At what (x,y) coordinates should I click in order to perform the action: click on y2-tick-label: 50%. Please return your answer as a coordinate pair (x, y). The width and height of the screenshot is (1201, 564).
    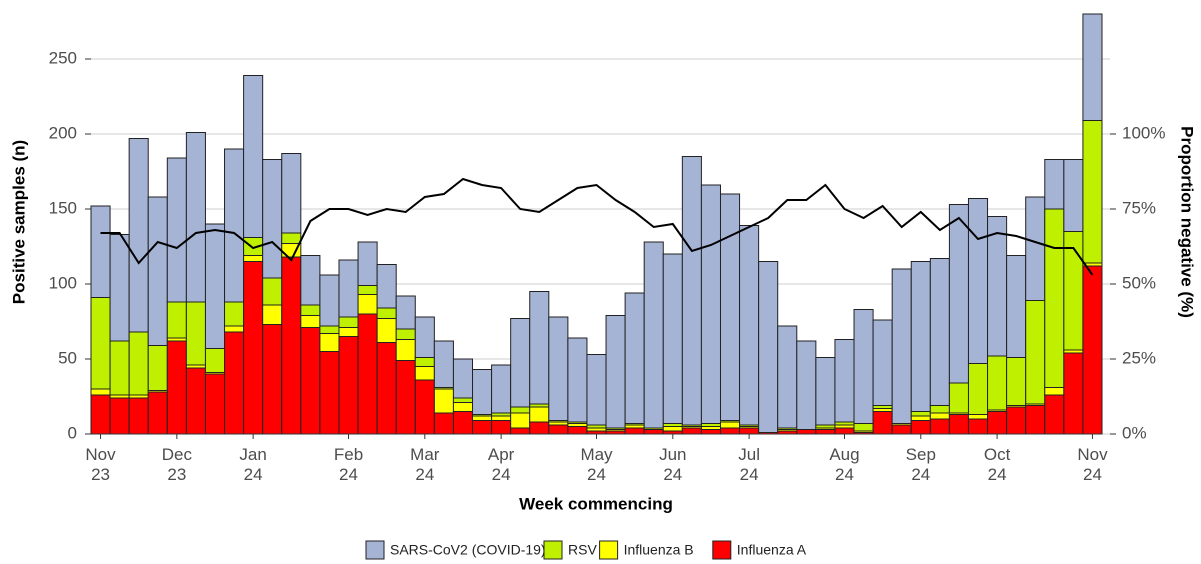
    Looking at the image, I should click on (1139, 282).